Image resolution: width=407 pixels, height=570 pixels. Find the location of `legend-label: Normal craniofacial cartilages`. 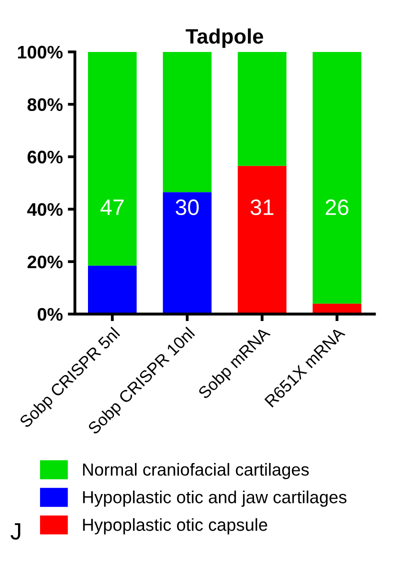

legend-label: Normal craniofacial cartilages is located at coordinates (196, 471).